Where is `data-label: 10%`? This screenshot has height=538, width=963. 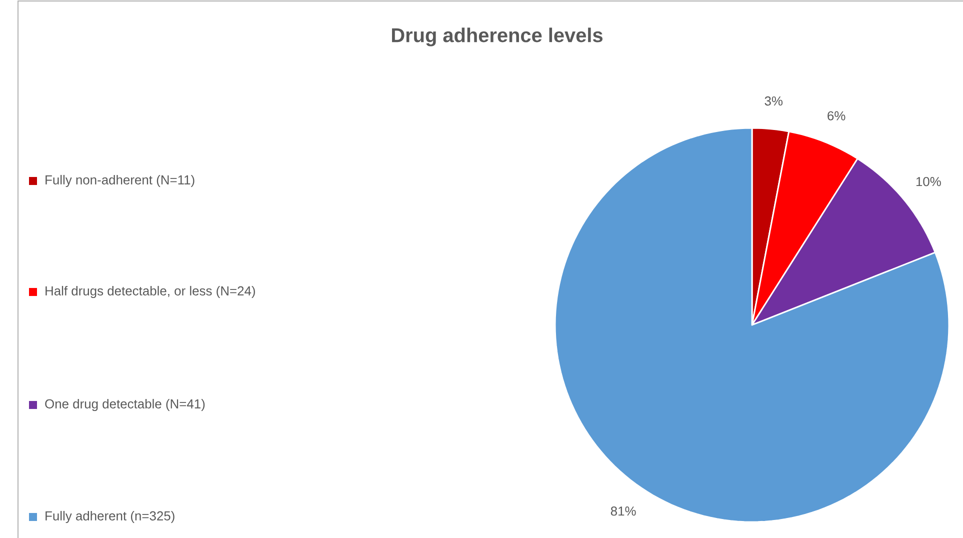
data-label: 10% is located at coordinates (928, 181).